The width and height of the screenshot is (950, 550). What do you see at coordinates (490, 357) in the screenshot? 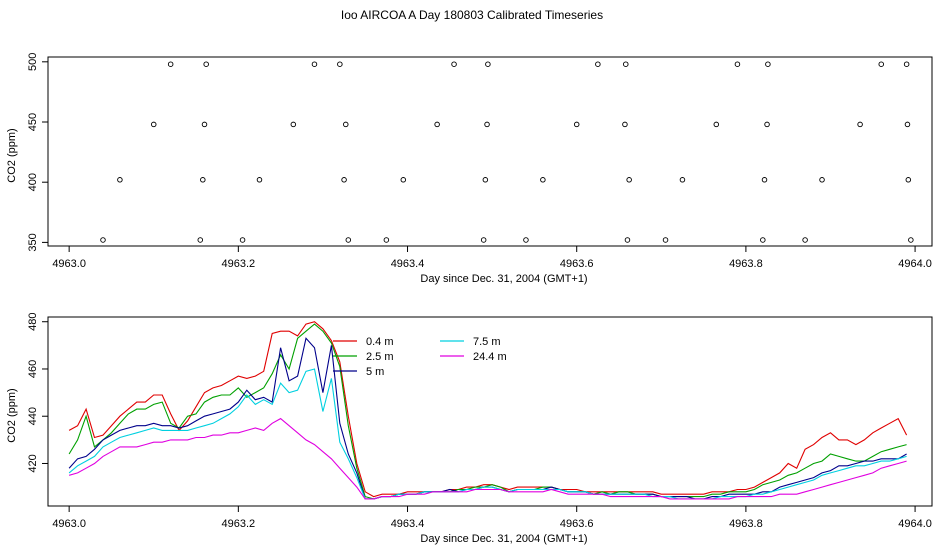
I see `legend-label: 24.4 m` at bounding box center [490, 357].